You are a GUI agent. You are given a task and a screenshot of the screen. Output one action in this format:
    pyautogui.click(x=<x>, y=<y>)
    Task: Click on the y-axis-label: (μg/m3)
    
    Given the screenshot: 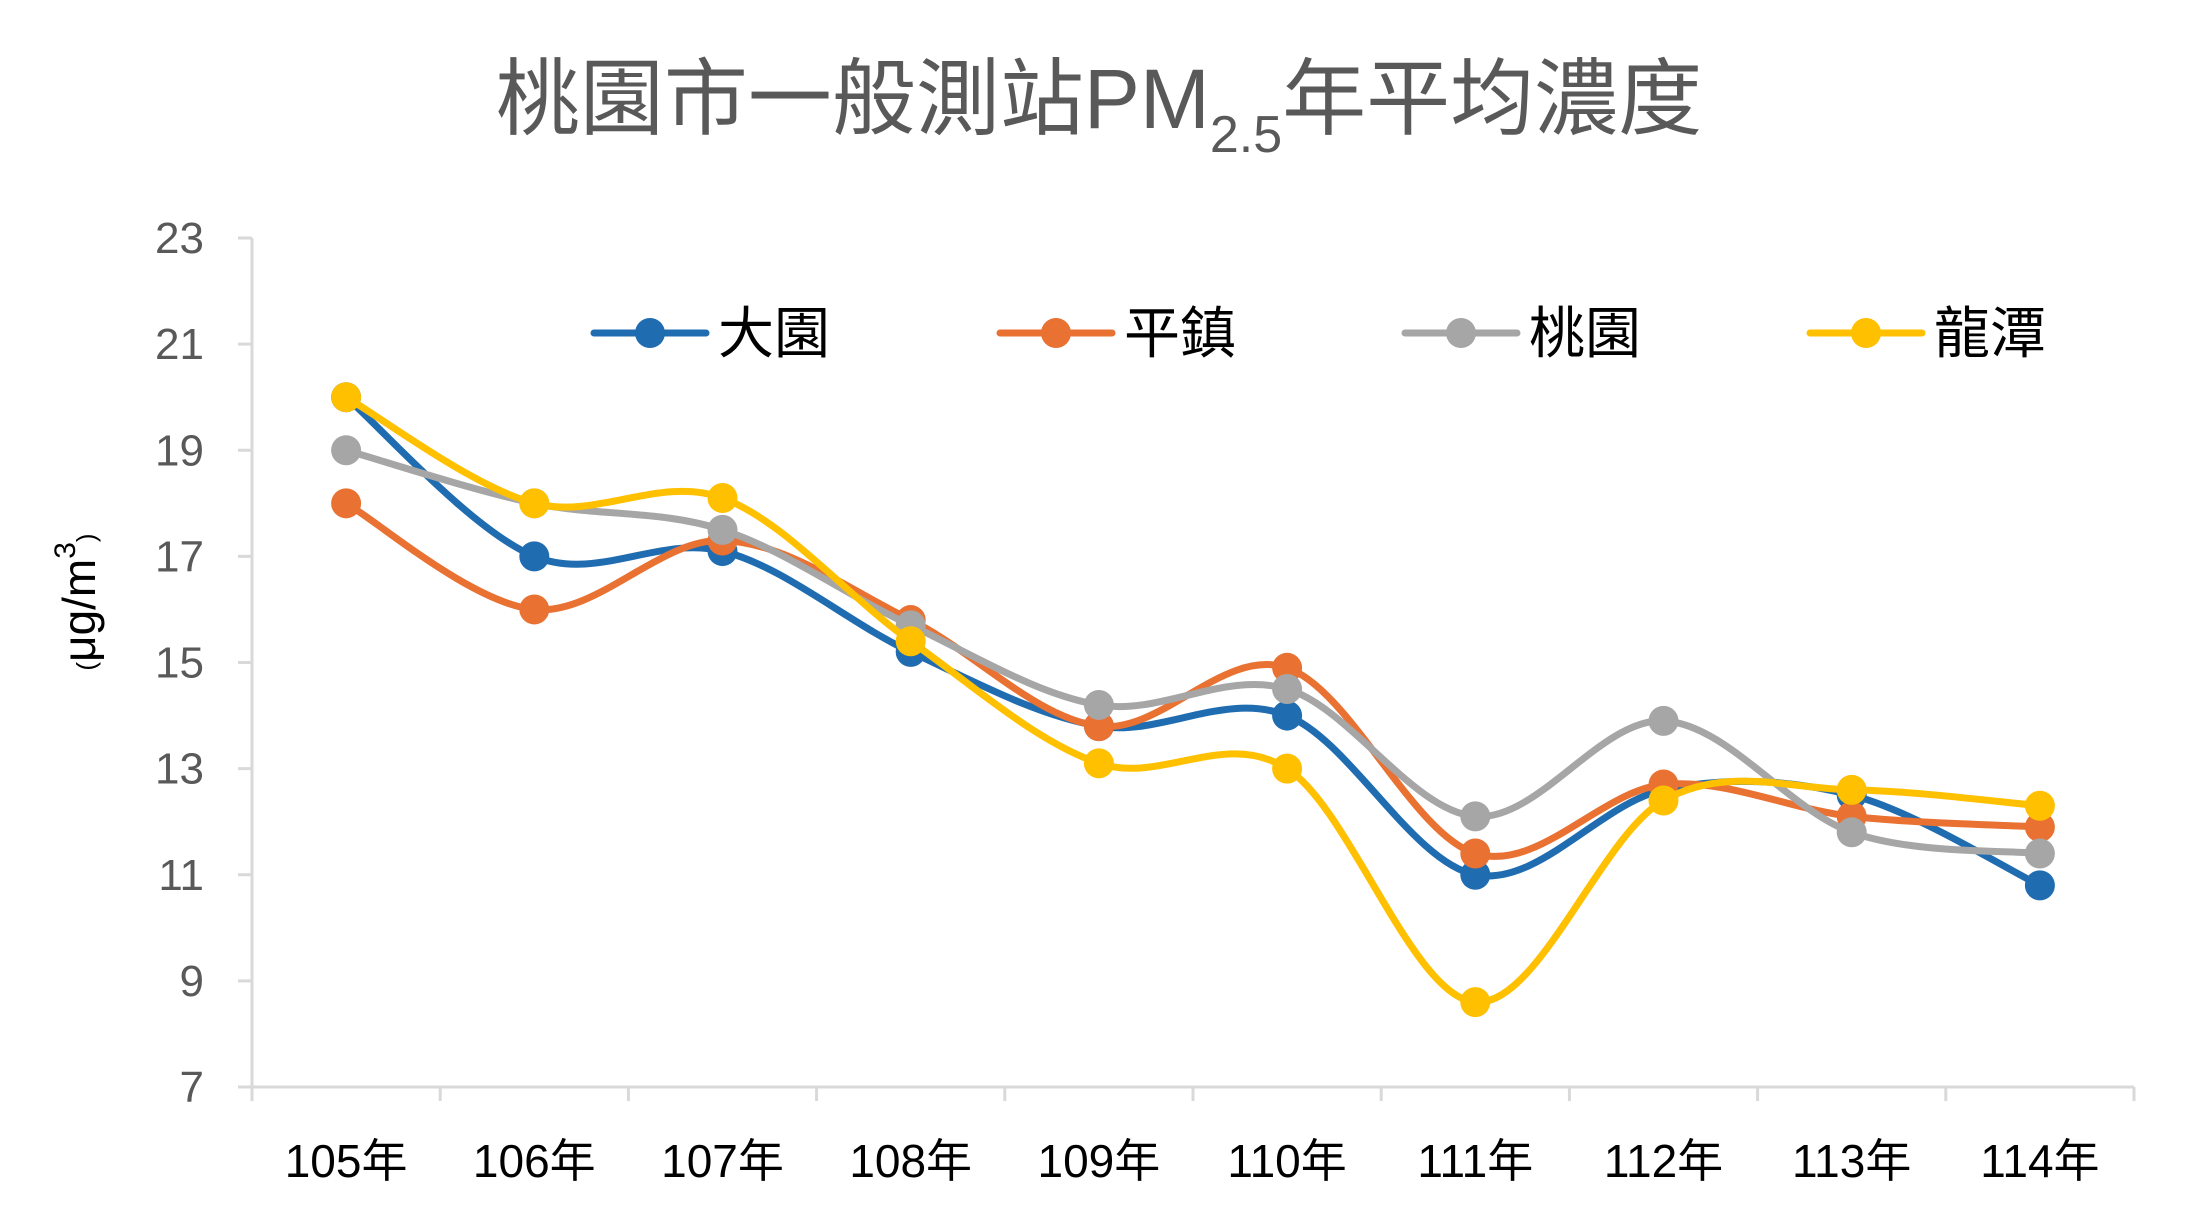 What is the action you would take?
    pyautogui.click(x=77, y=601)
    